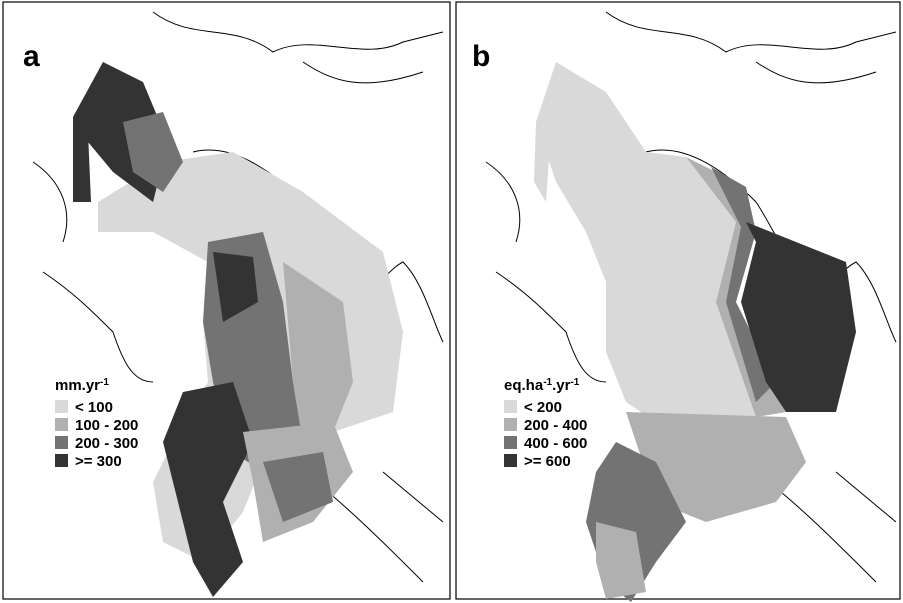  What do you see at coordinates (98, 461) in the screenshot?
I see `legend-label: >= 300` at bounding box center [98, 461].